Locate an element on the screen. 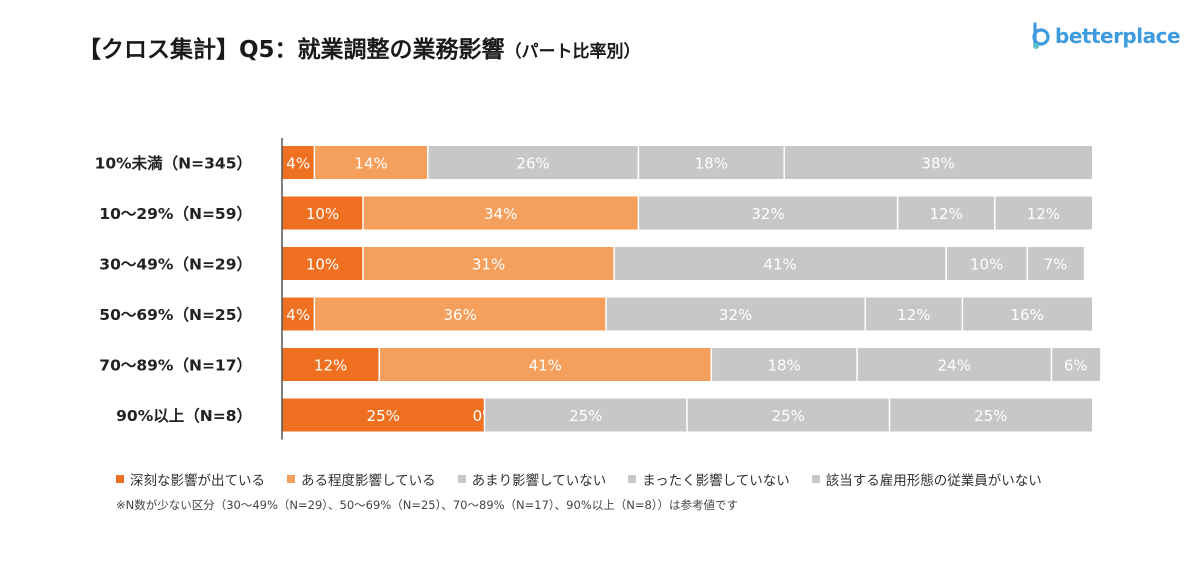 This screenshot has height=574, width=1200. chart-title-sub: （パート比率別） is located at coordinates (572, 52).